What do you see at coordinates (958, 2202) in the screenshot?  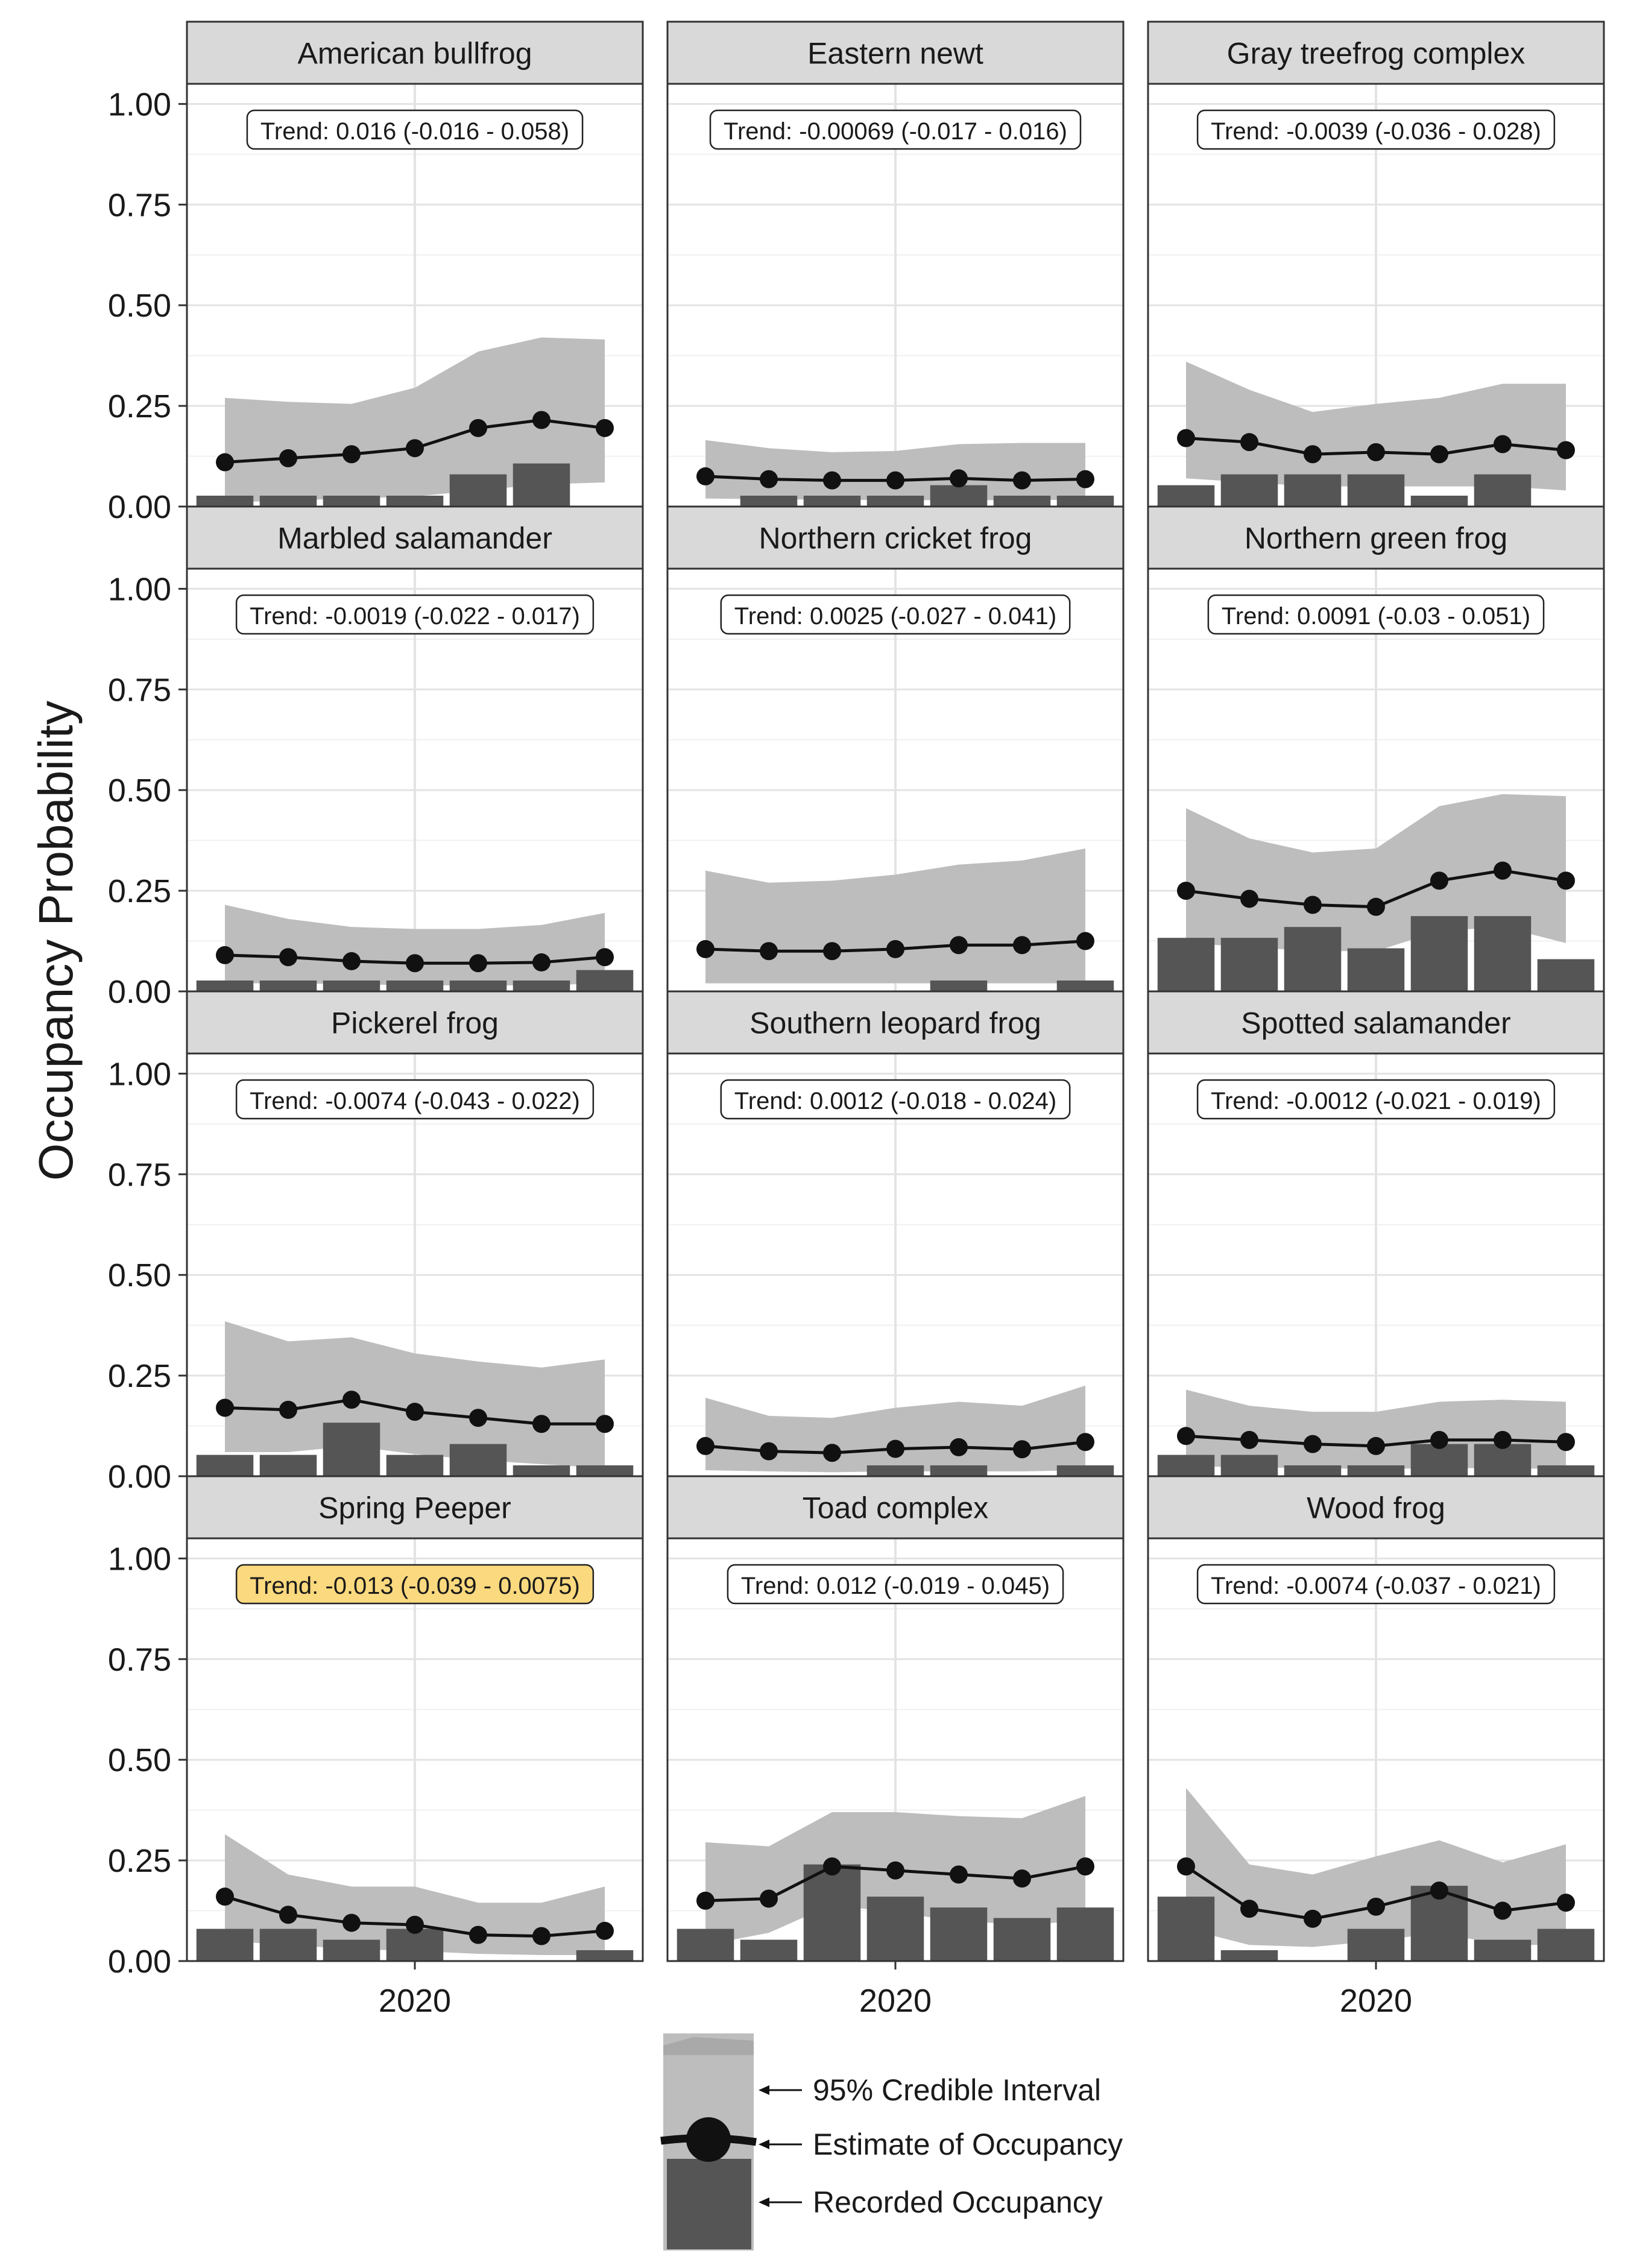 I see `legend-entry-label: Recorded Occupancy` at bounding box center [958, 2202].